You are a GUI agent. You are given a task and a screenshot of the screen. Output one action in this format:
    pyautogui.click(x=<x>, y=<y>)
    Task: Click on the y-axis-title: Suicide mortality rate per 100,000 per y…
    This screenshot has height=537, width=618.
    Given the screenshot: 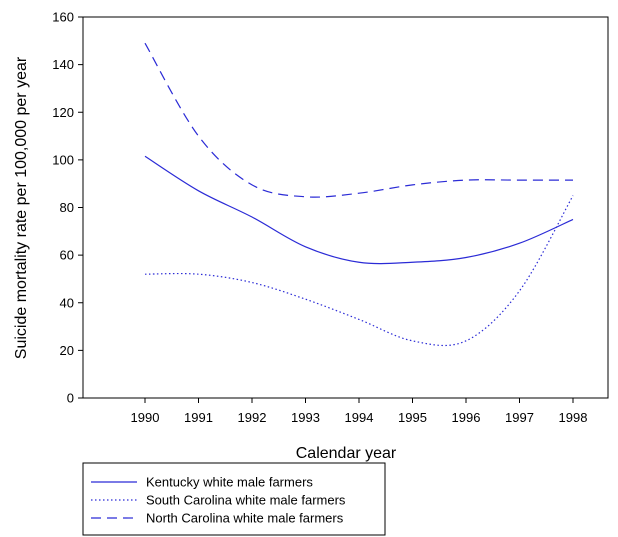 What is the action you would take?
    pyautogui.click(x=21, y=207)
    